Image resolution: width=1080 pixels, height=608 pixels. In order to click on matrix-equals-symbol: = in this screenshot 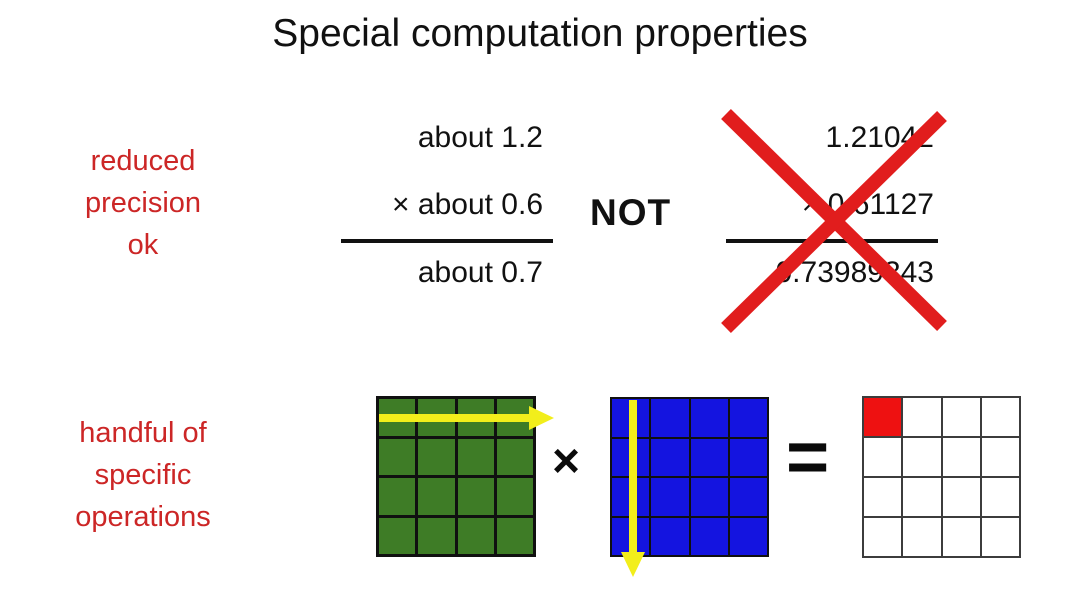, I will do `click(808, 456)`.